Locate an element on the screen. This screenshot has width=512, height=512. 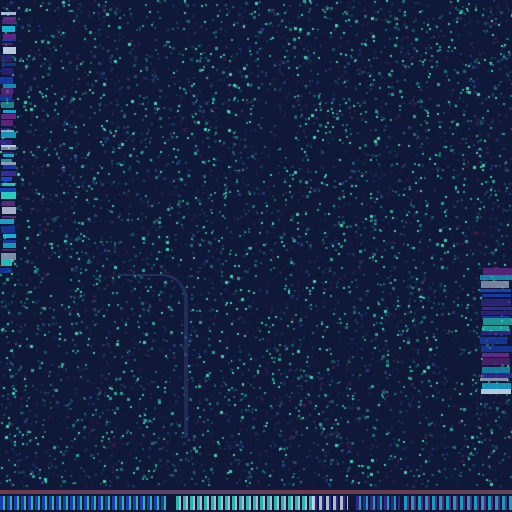
bottom-glitch-bar is located at coordinates (256, 499).